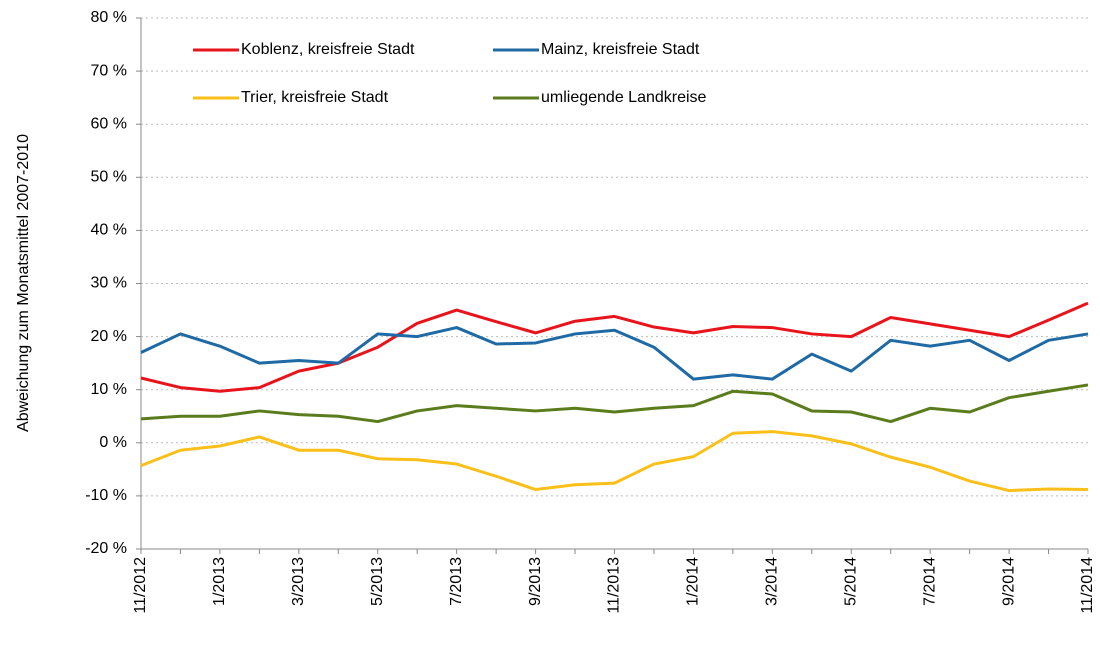 This screenshot has height=648, width=1100. I want to click on x-tick-label: 11/2013, so click(614, 585).